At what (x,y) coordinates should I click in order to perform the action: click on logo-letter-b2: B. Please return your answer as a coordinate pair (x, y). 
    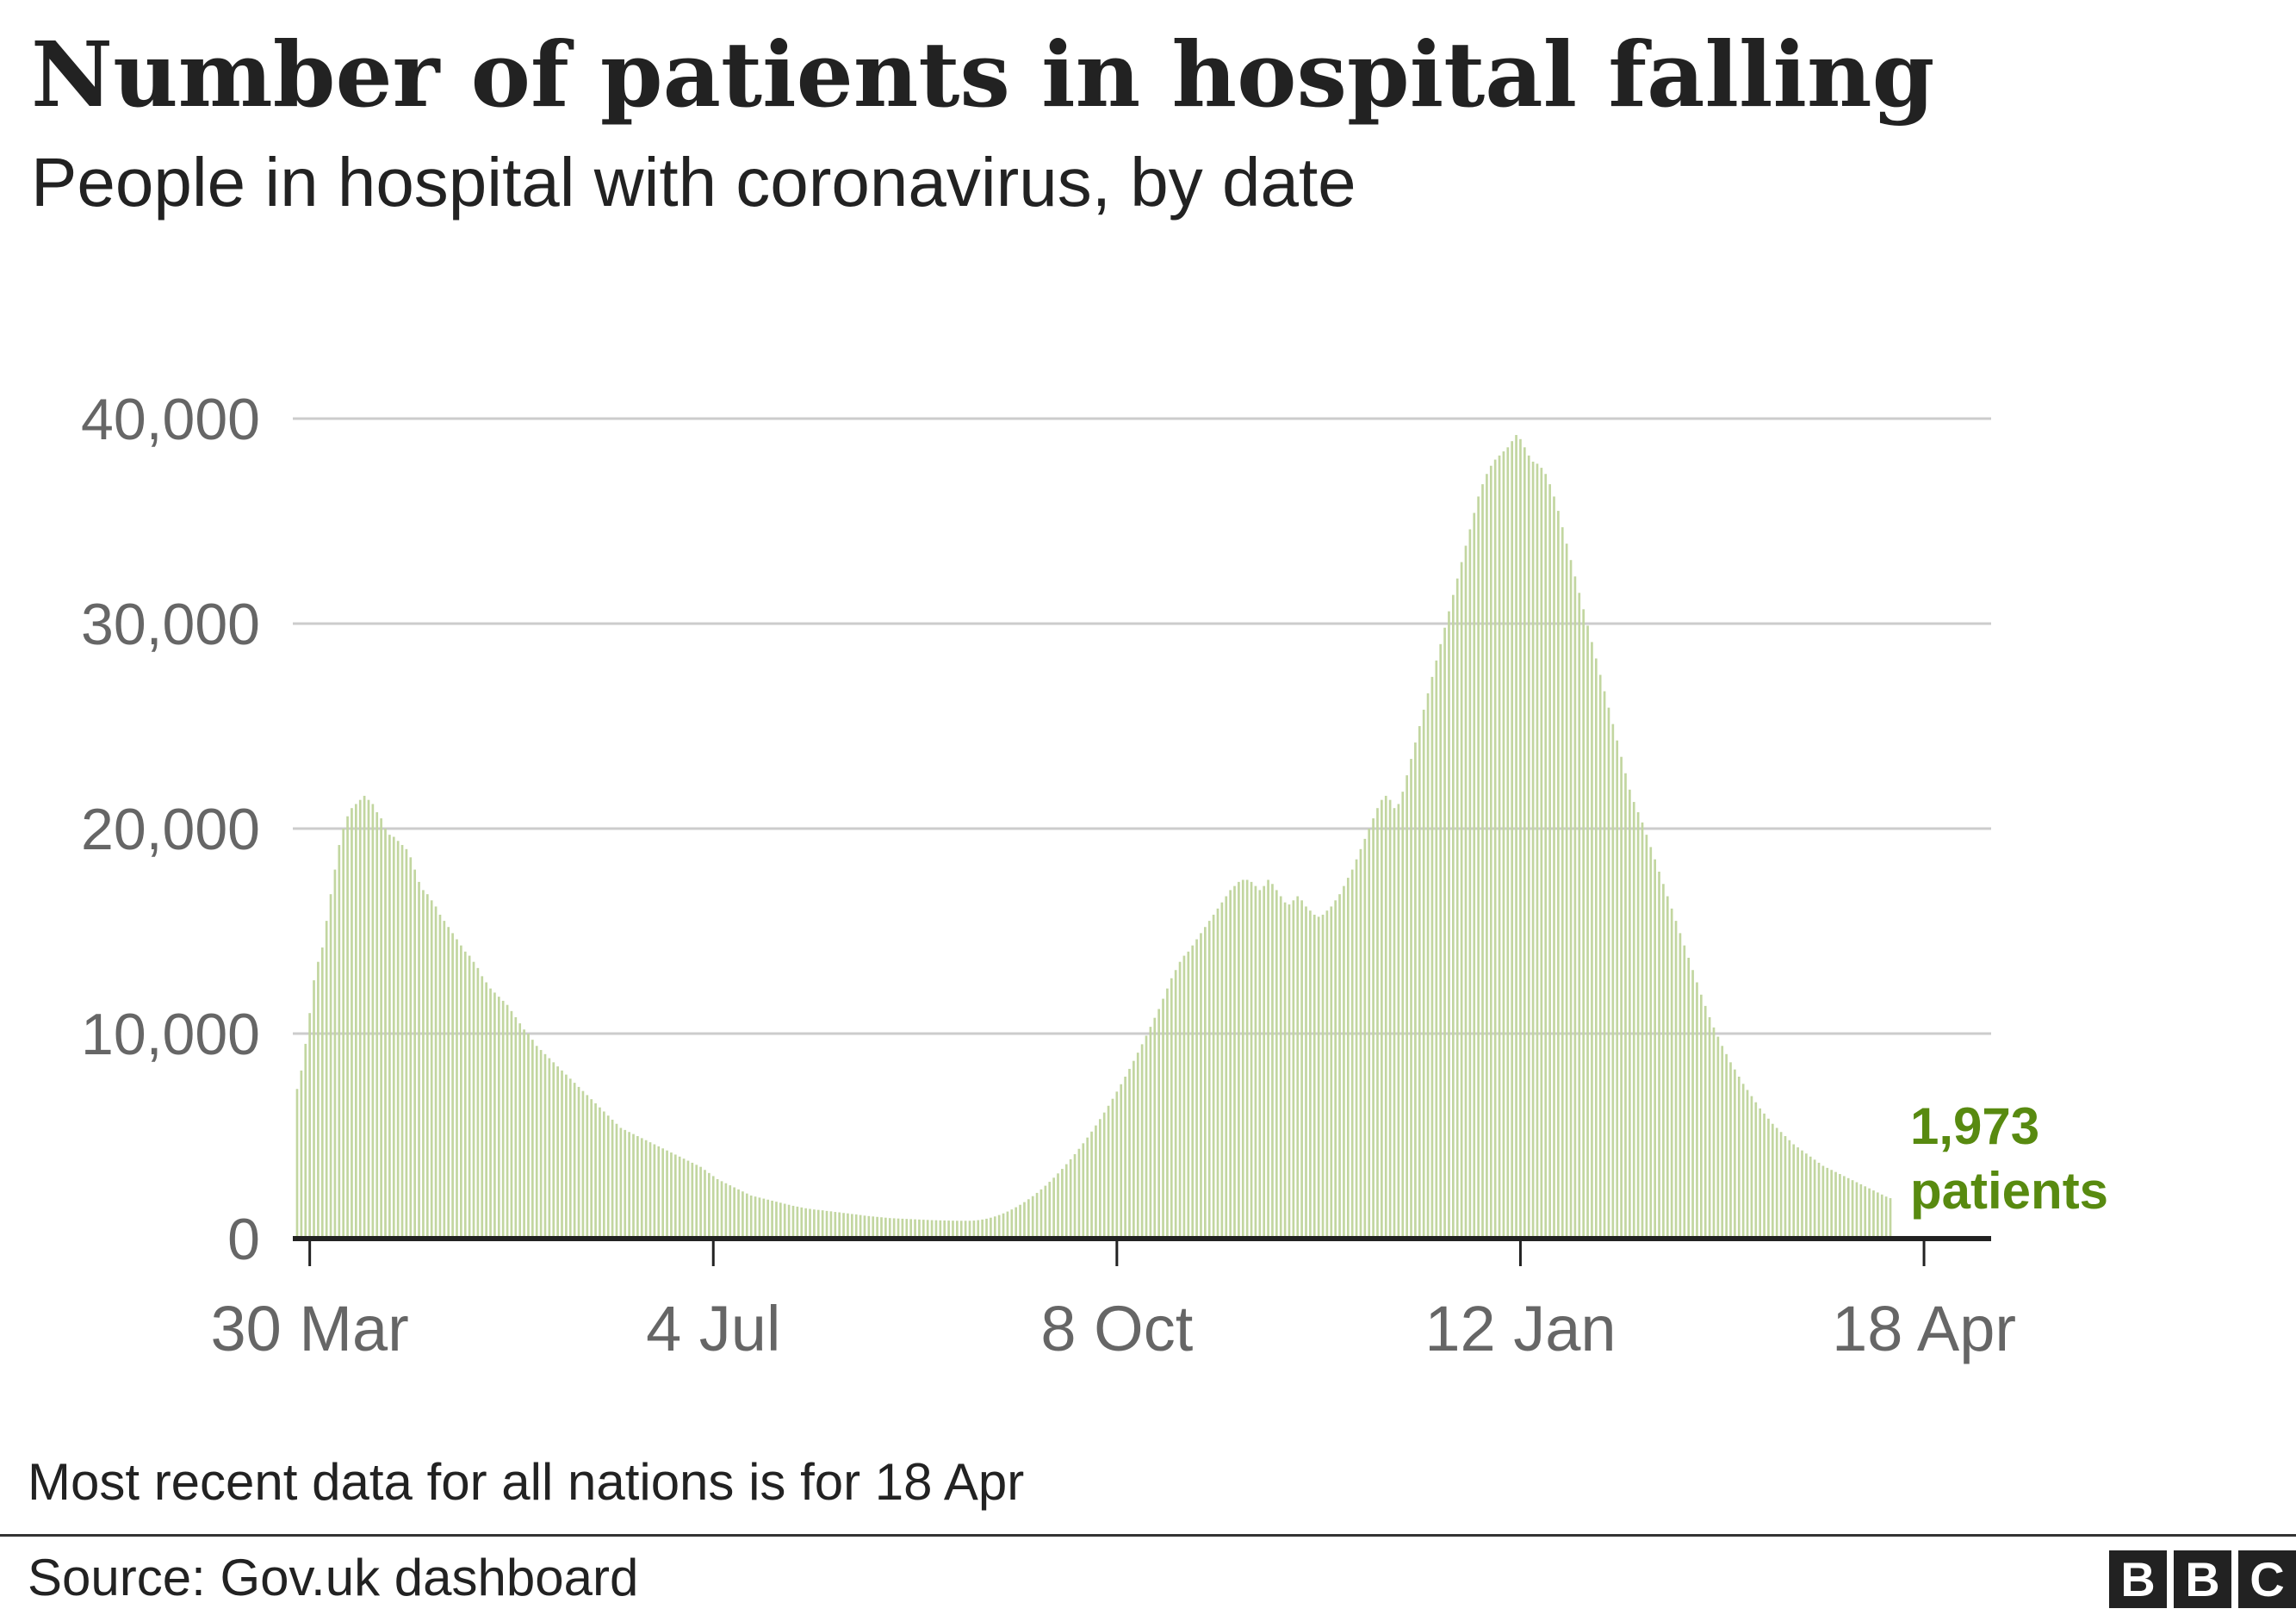
    Looking at the image, I should click on (2202, 1579).